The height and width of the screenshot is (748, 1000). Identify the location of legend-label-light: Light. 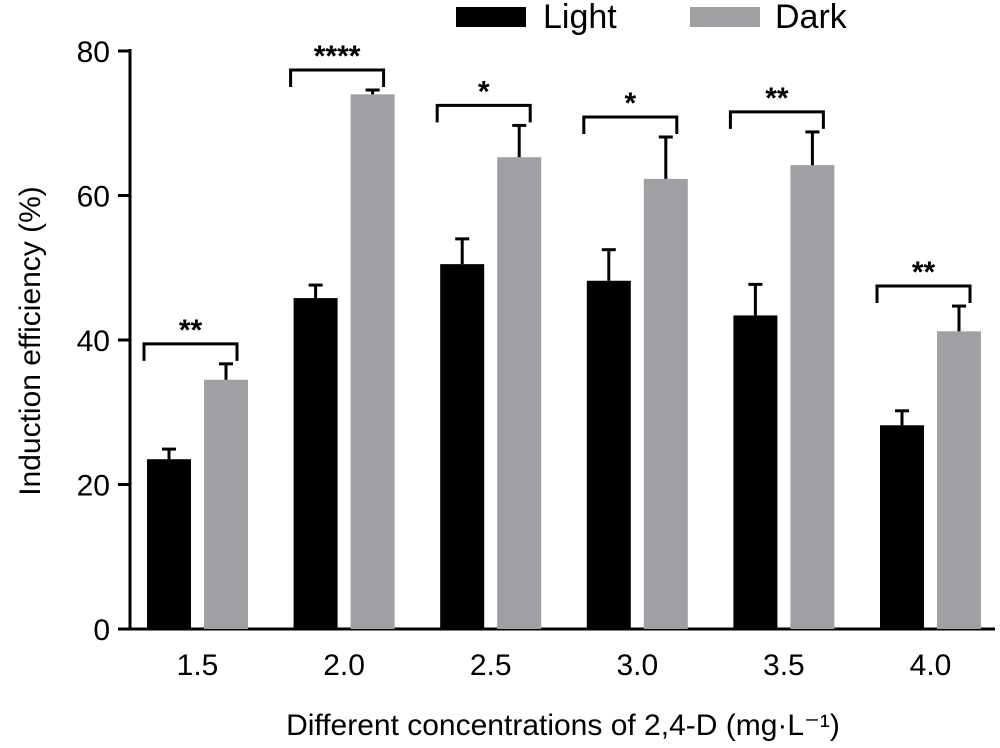
(580, 18).